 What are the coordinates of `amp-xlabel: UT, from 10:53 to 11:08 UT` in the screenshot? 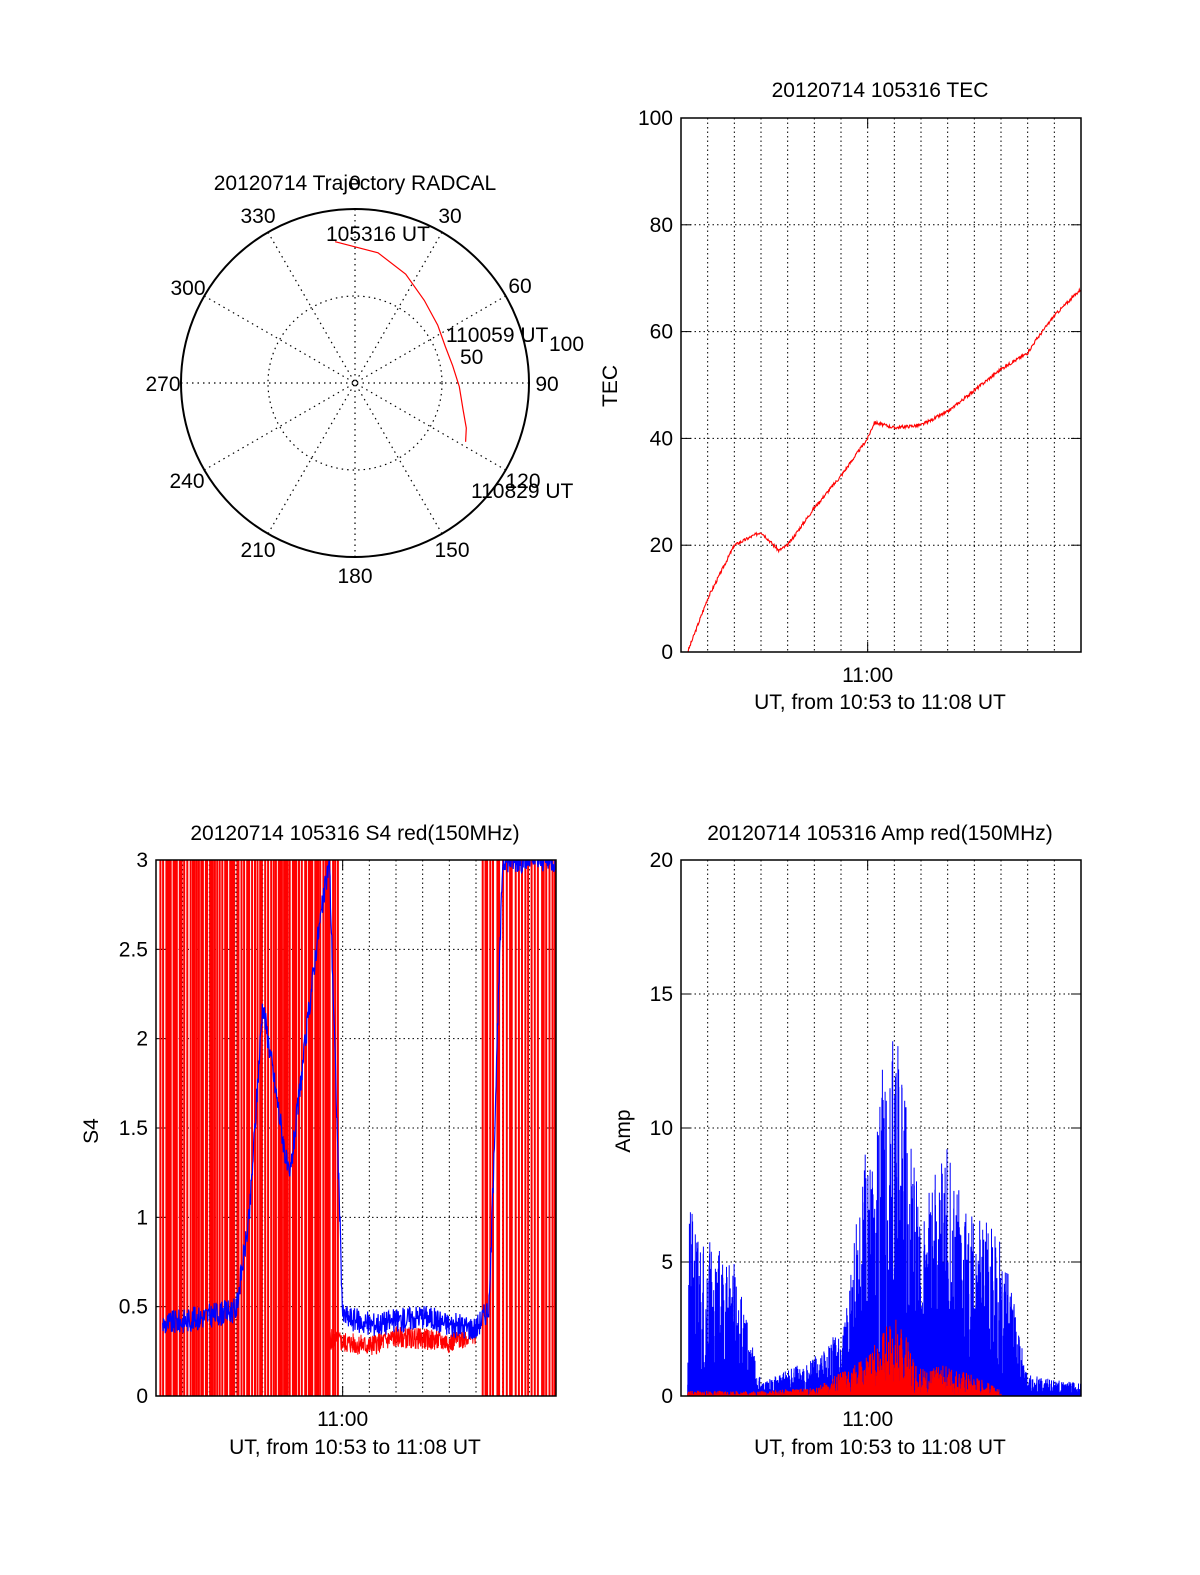 It's located at (880, 1447).